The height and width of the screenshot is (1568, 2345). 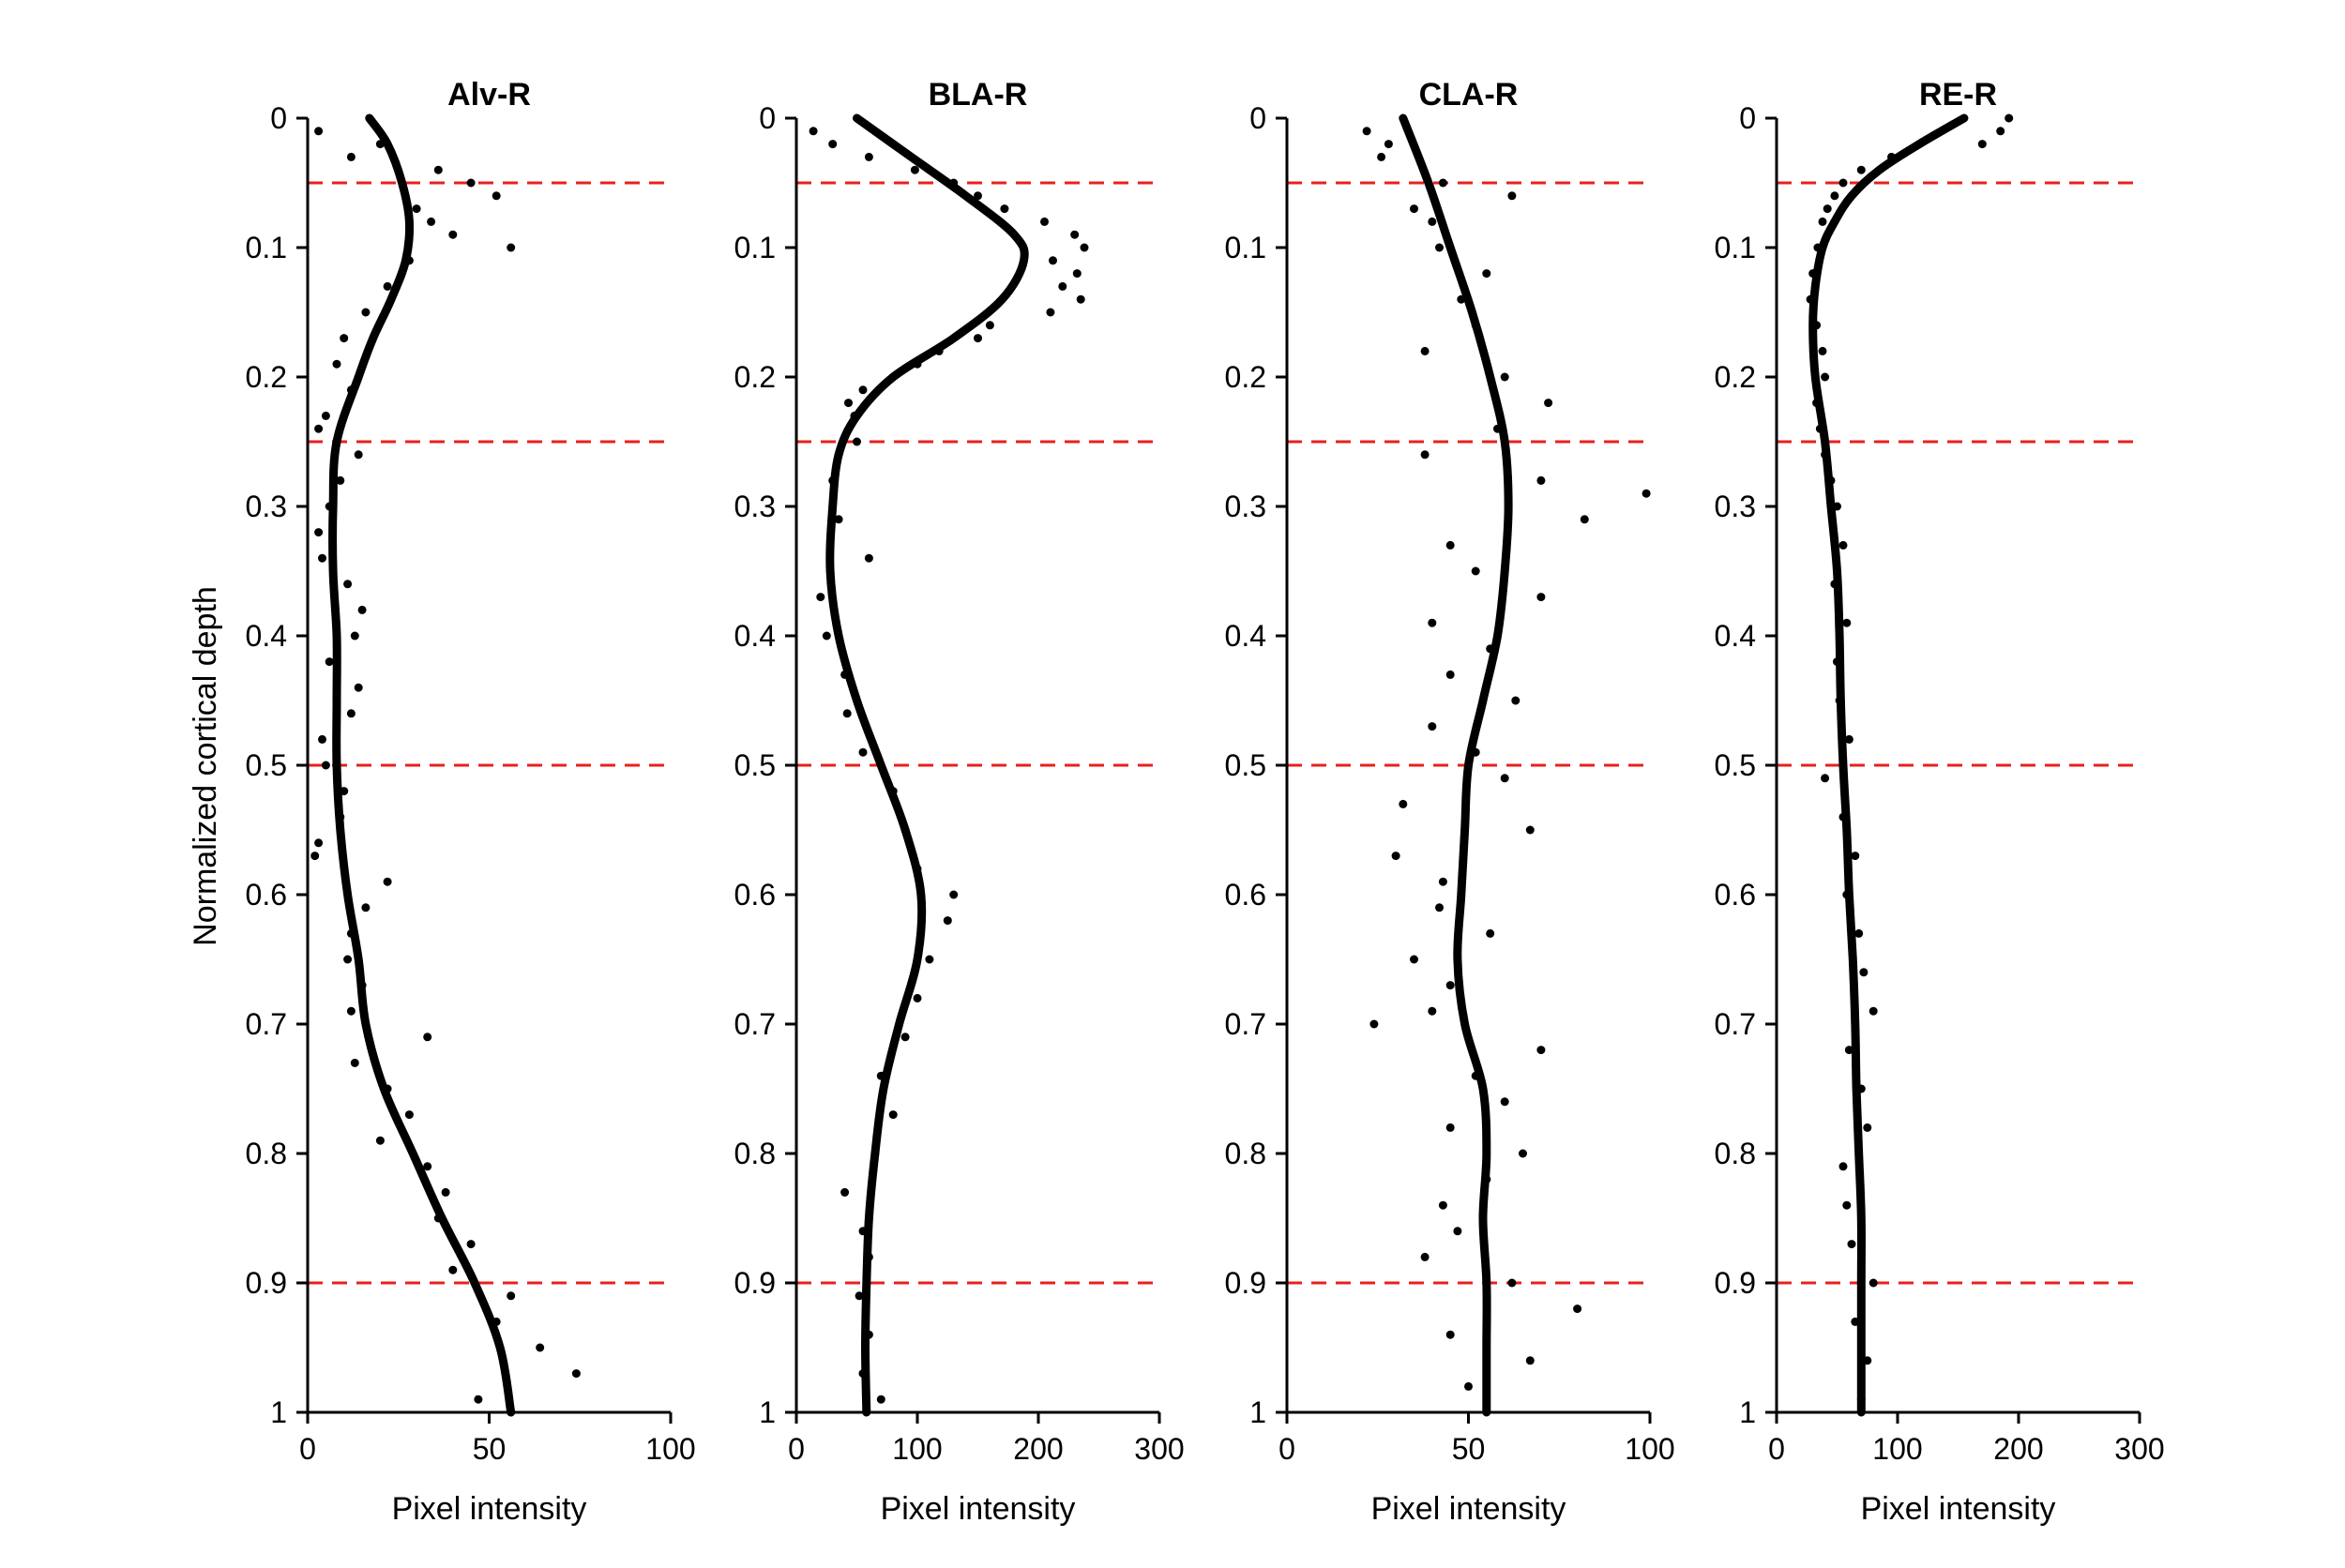 I want to click on y-axis-label: Normalized cortical depth, so click(x=205, y=766).